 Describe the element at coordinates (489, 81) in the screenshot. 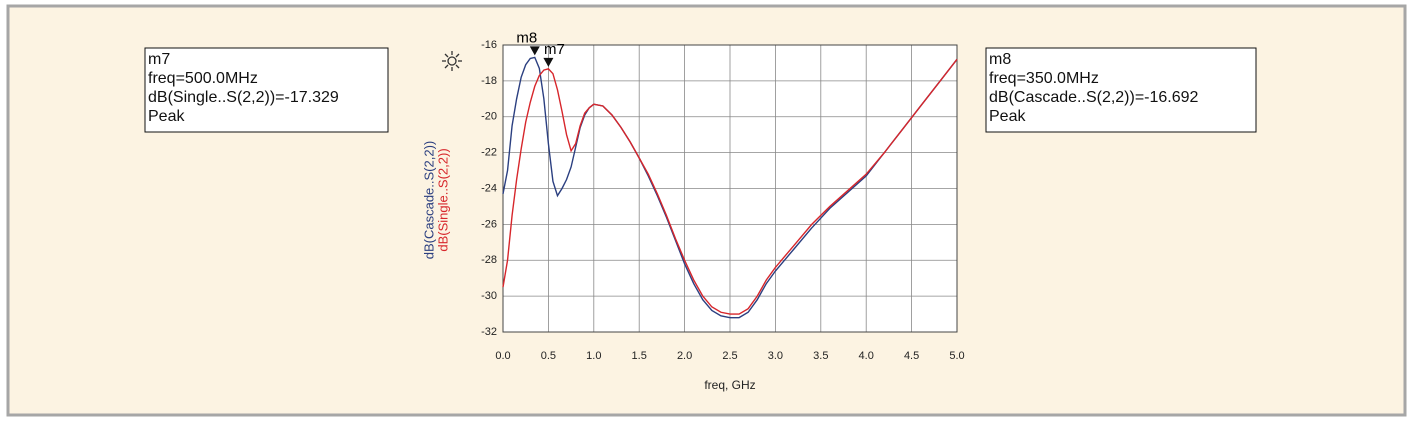

I see `y-tick-label: -18` at that location.